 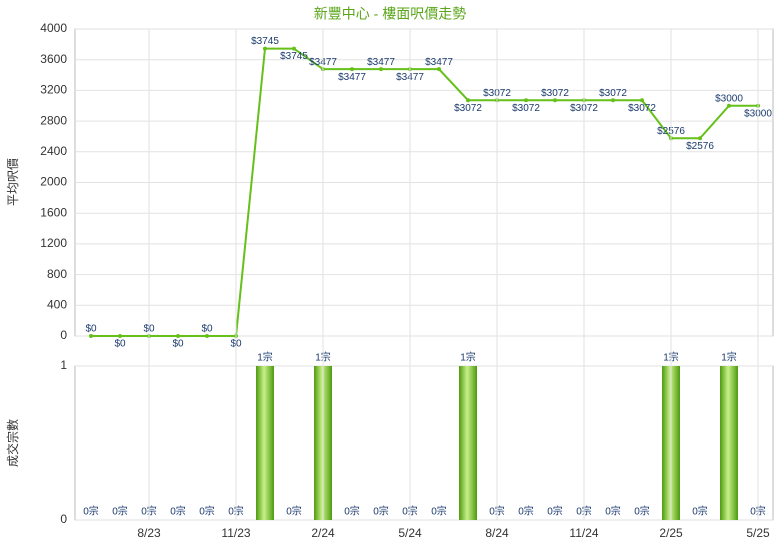 I want to click on x-tick-label: 5/25, so click(x=758, y=533).